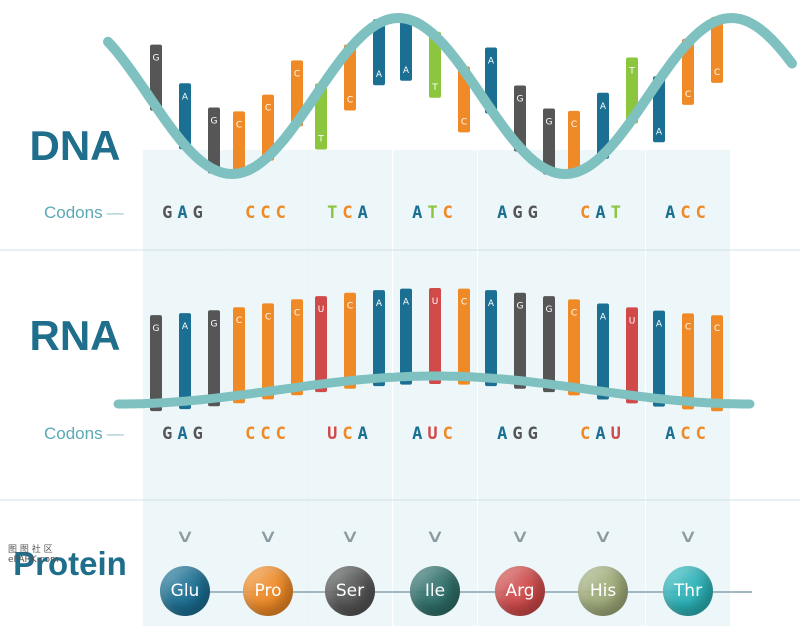  I want to click on dna-codon-6: CAT, so click(603, 213).